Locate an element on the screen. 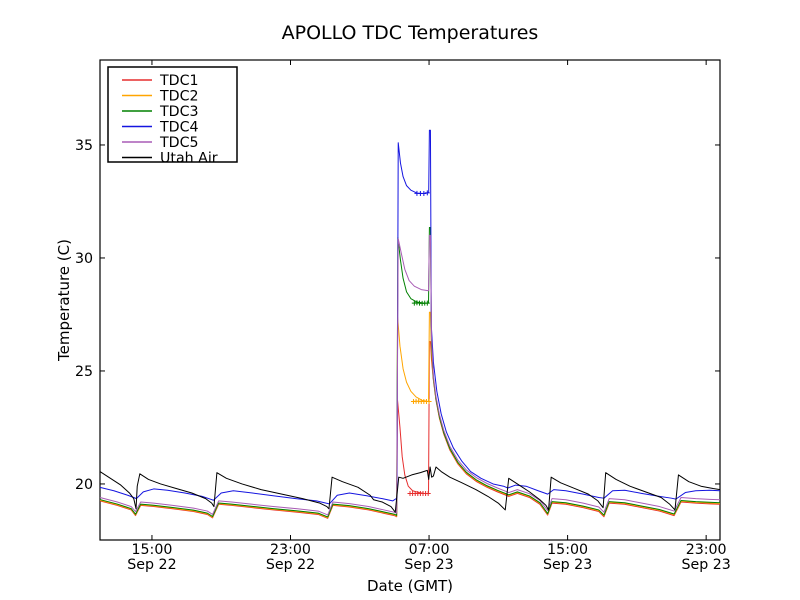  series-marker-tdc2 is located at coordinates (429, 401).